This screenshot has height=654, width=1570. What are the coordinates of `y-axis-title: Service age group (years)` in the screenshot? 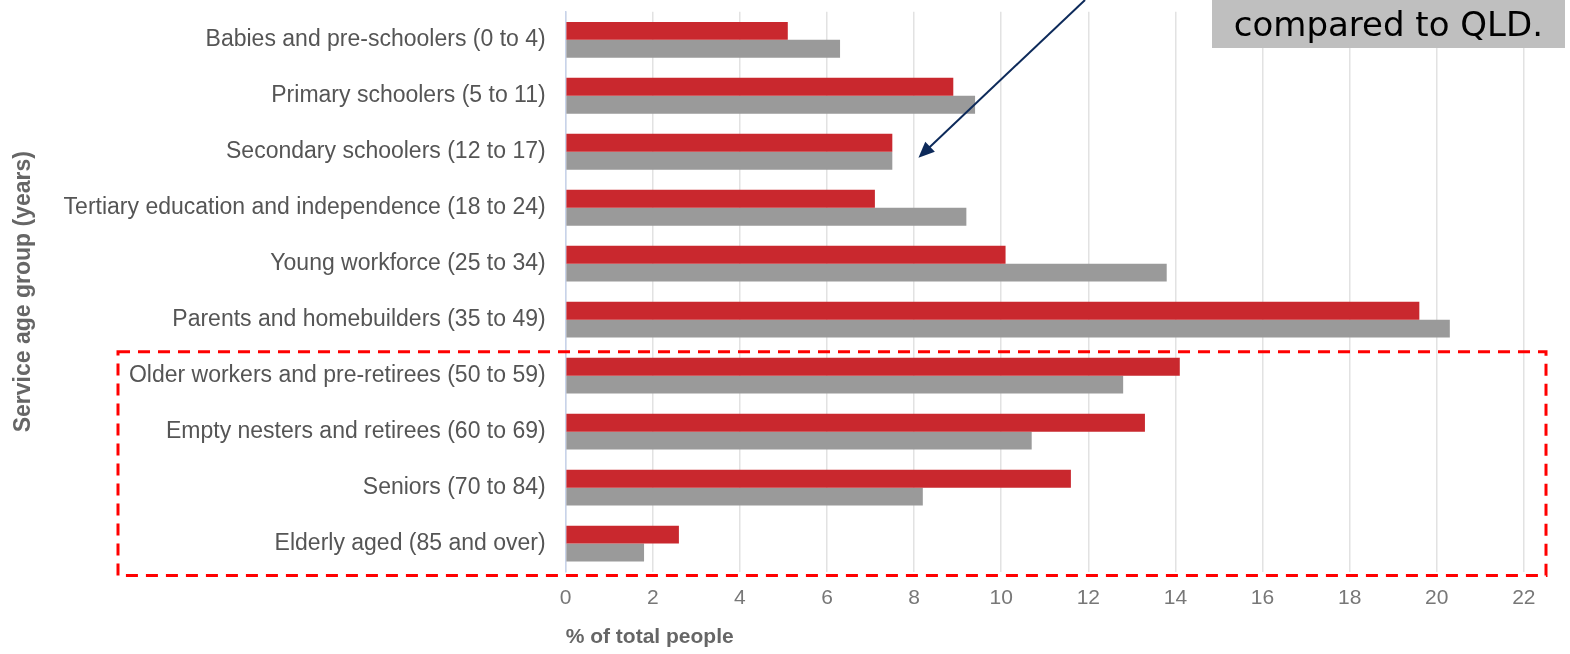 It's located at (22, 292).